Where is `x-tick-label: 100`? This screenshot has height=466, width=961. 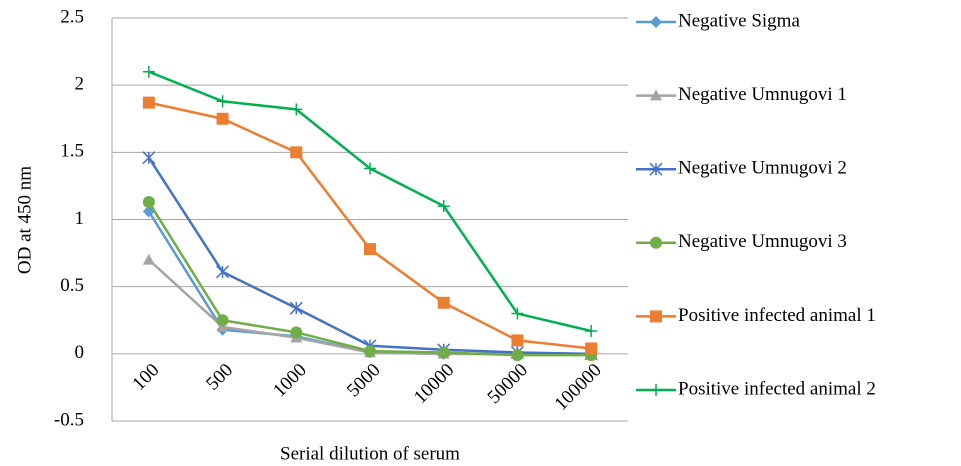 x-tick-label: 100 is located at coordinates (145, 377).